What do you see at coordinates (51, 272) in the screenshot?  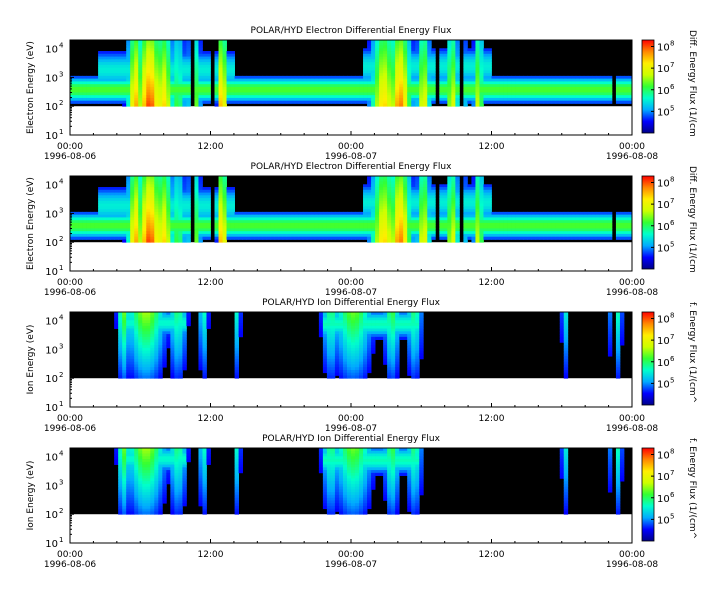 I see `y-tick-label: 10` at bounding box center [51, 272].